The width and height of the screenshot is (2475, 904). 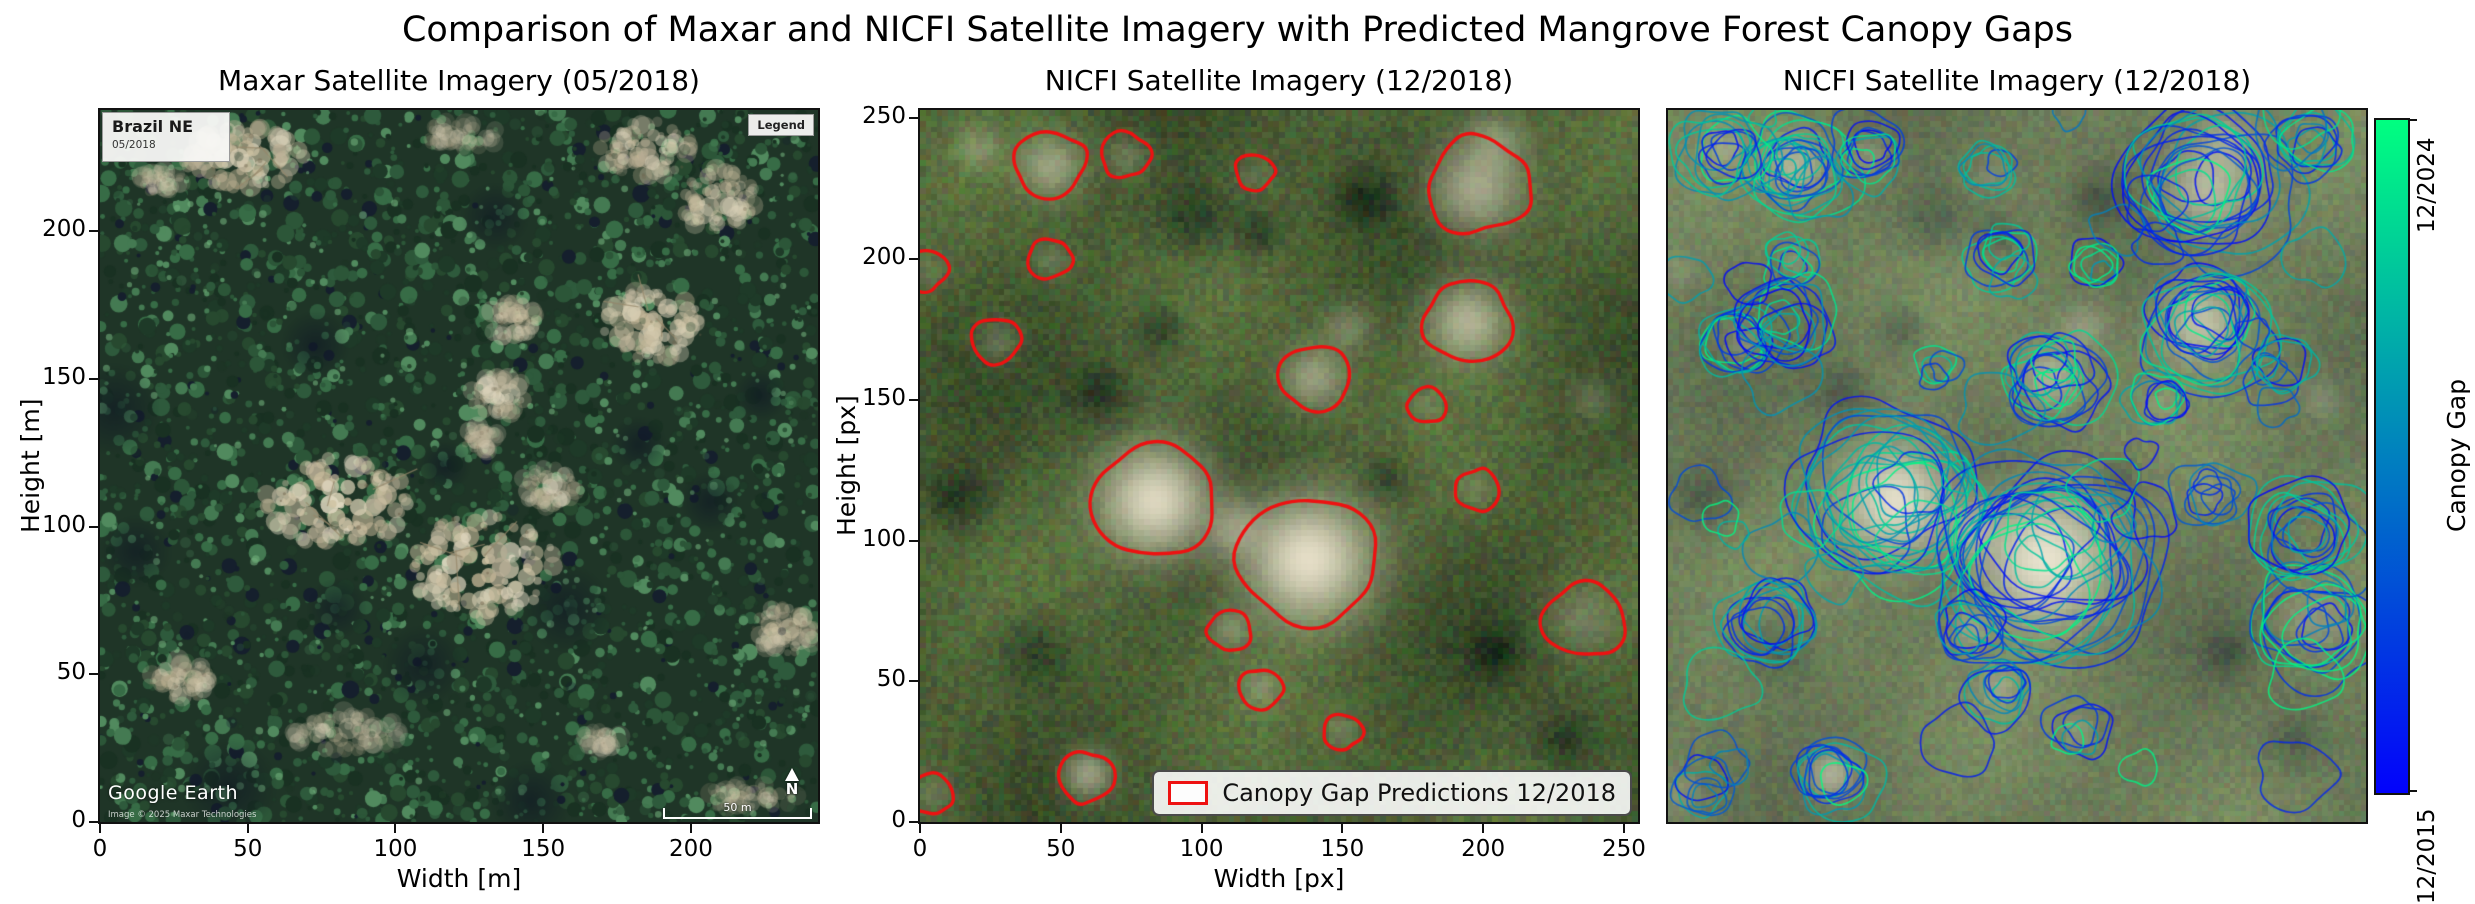 What do you see at coordinates (153, 126) in the screenshot?
I see `region-name: Brazil NE` at bounding box center [153, 126].